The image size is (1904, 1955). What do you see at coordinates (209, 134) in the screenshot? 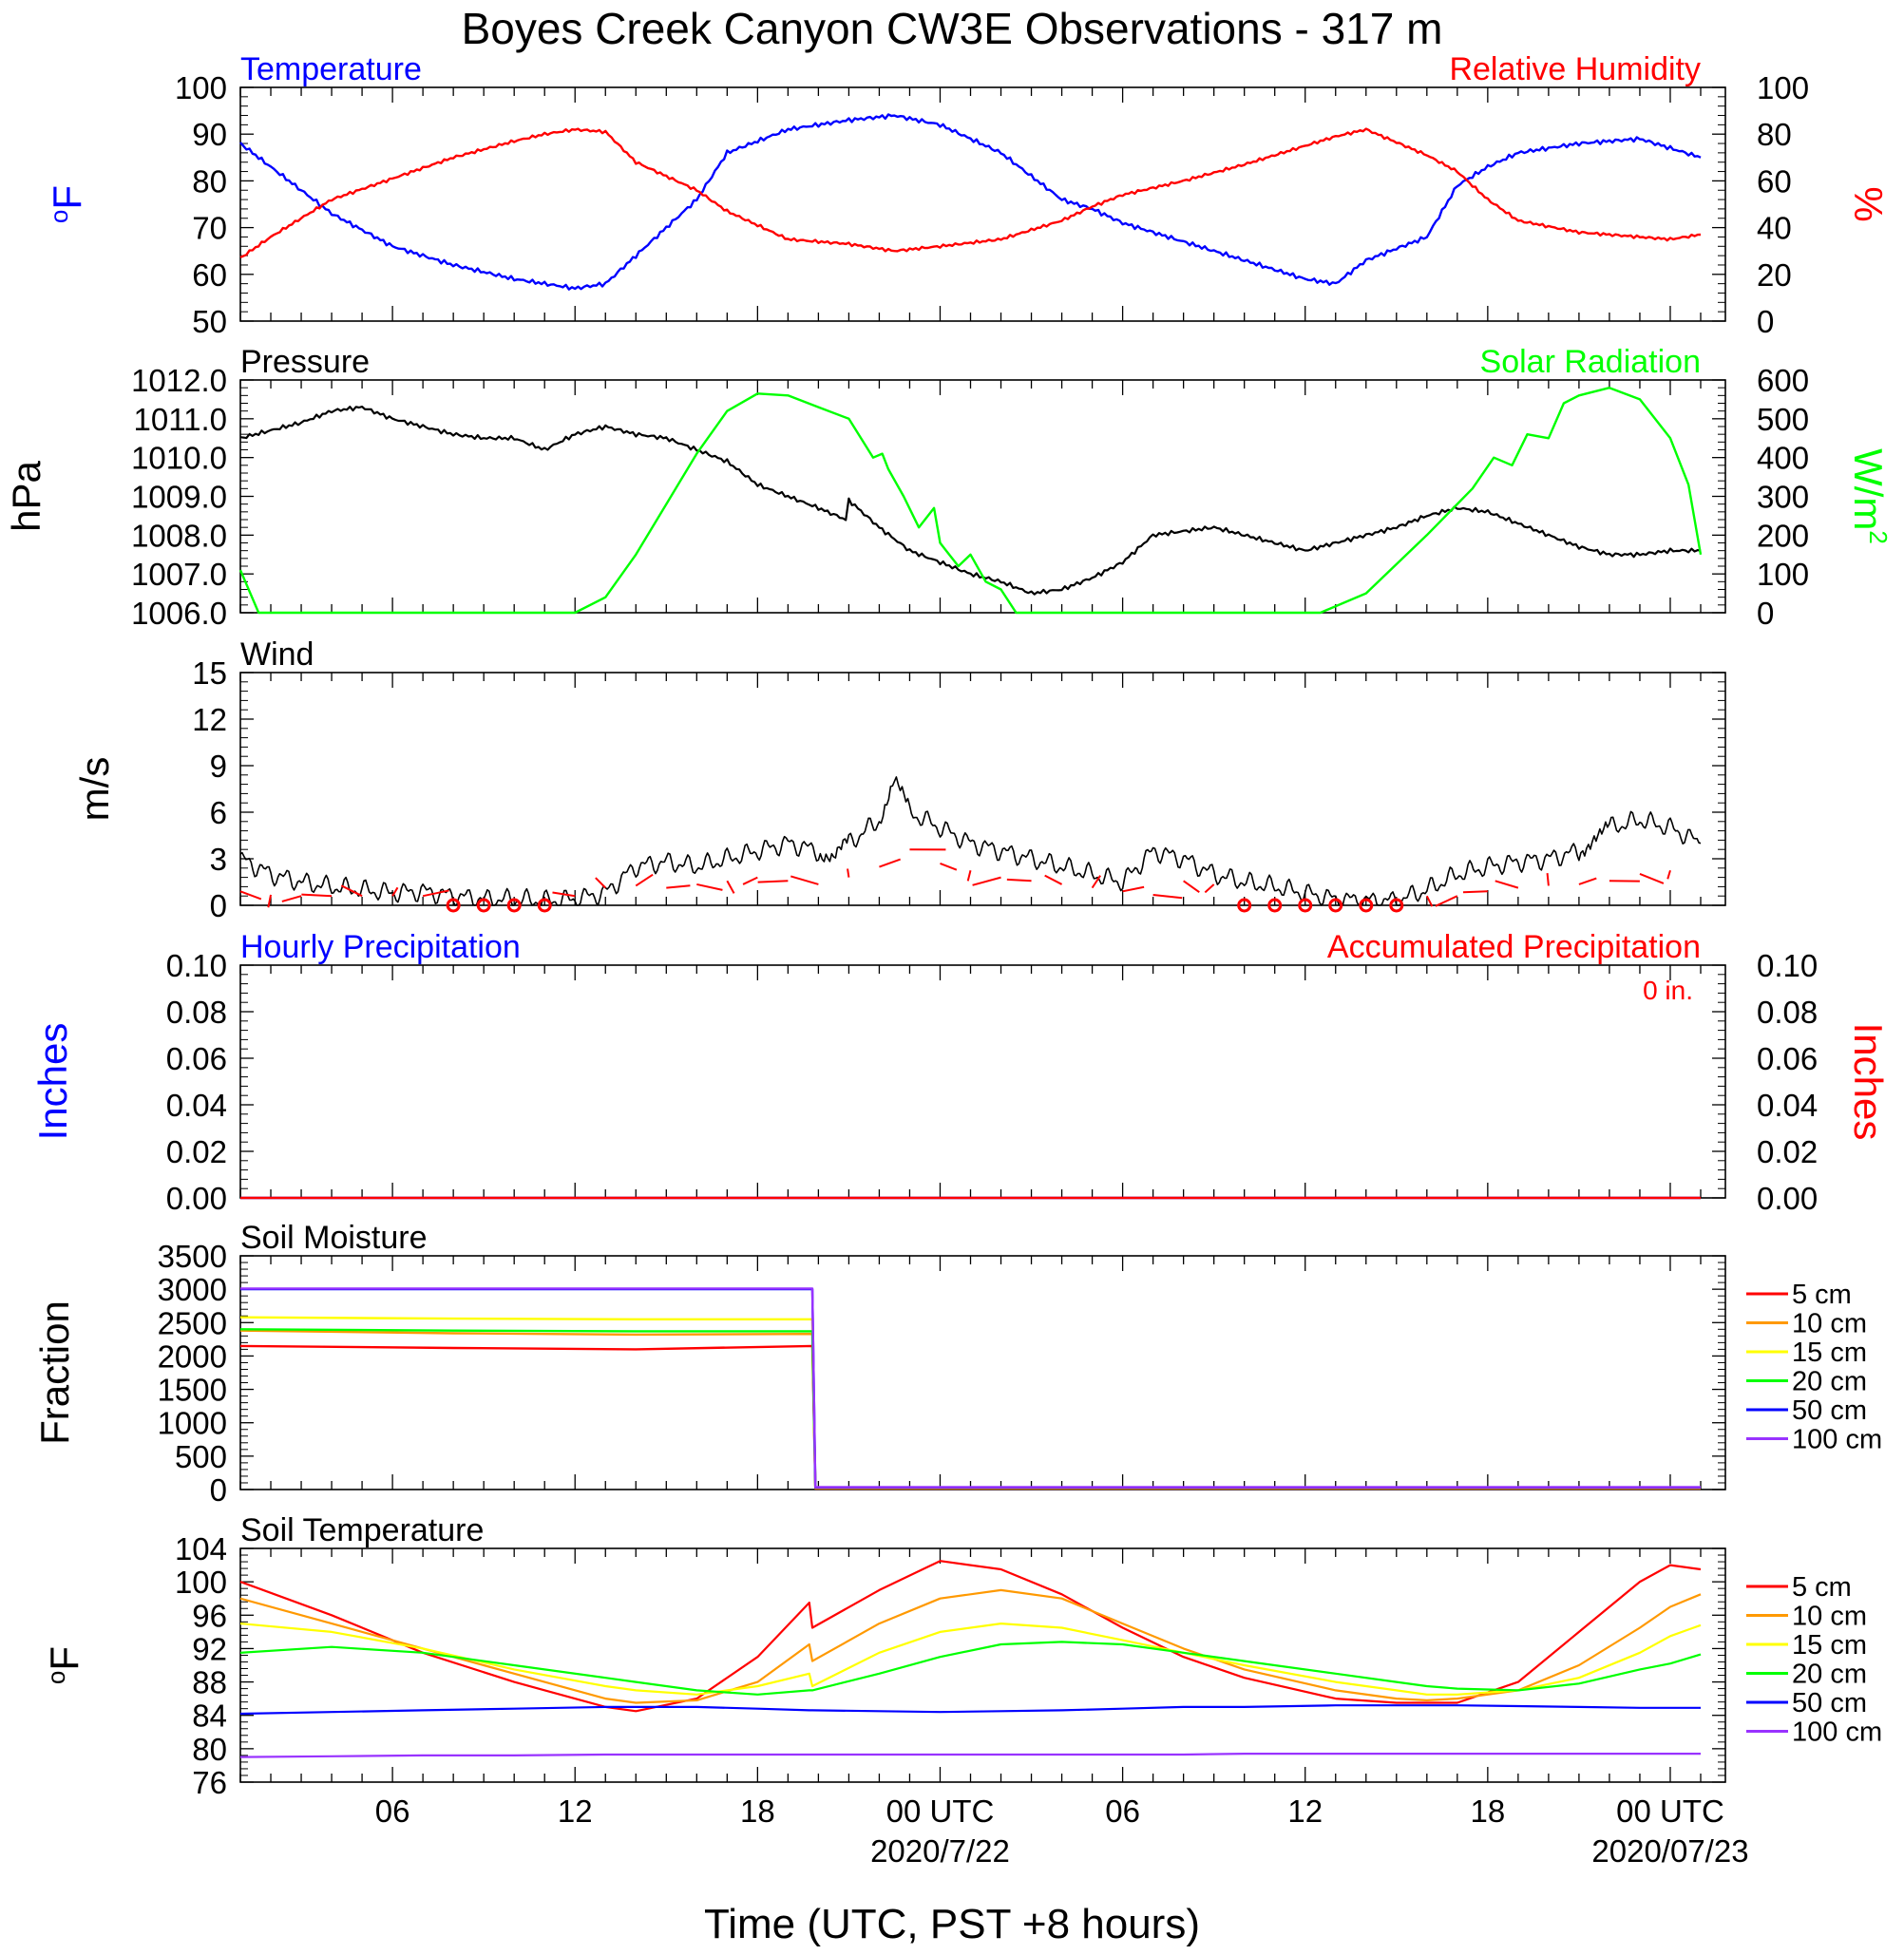
I see `temp-rh-ytick-label: 90` at bounding box center [209, 134].